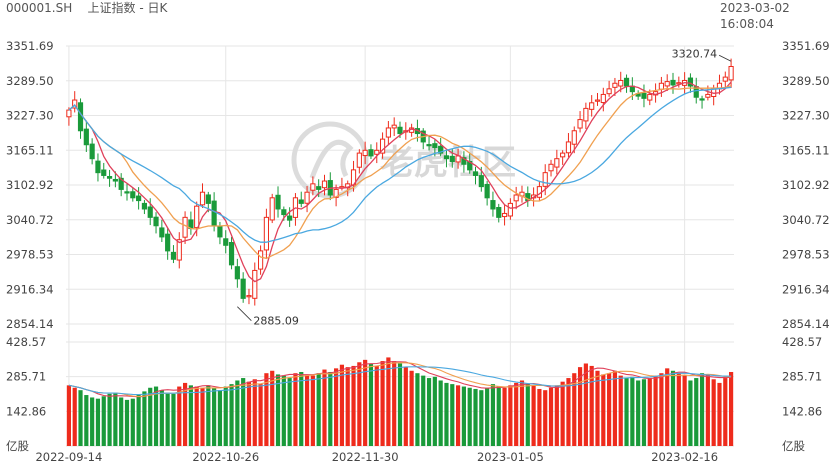 The image size is (840, 470). What do you see at coordinates (400, 380) in the screenshot?
I see `volume-ma10-line` at bounding box center [400, 380].